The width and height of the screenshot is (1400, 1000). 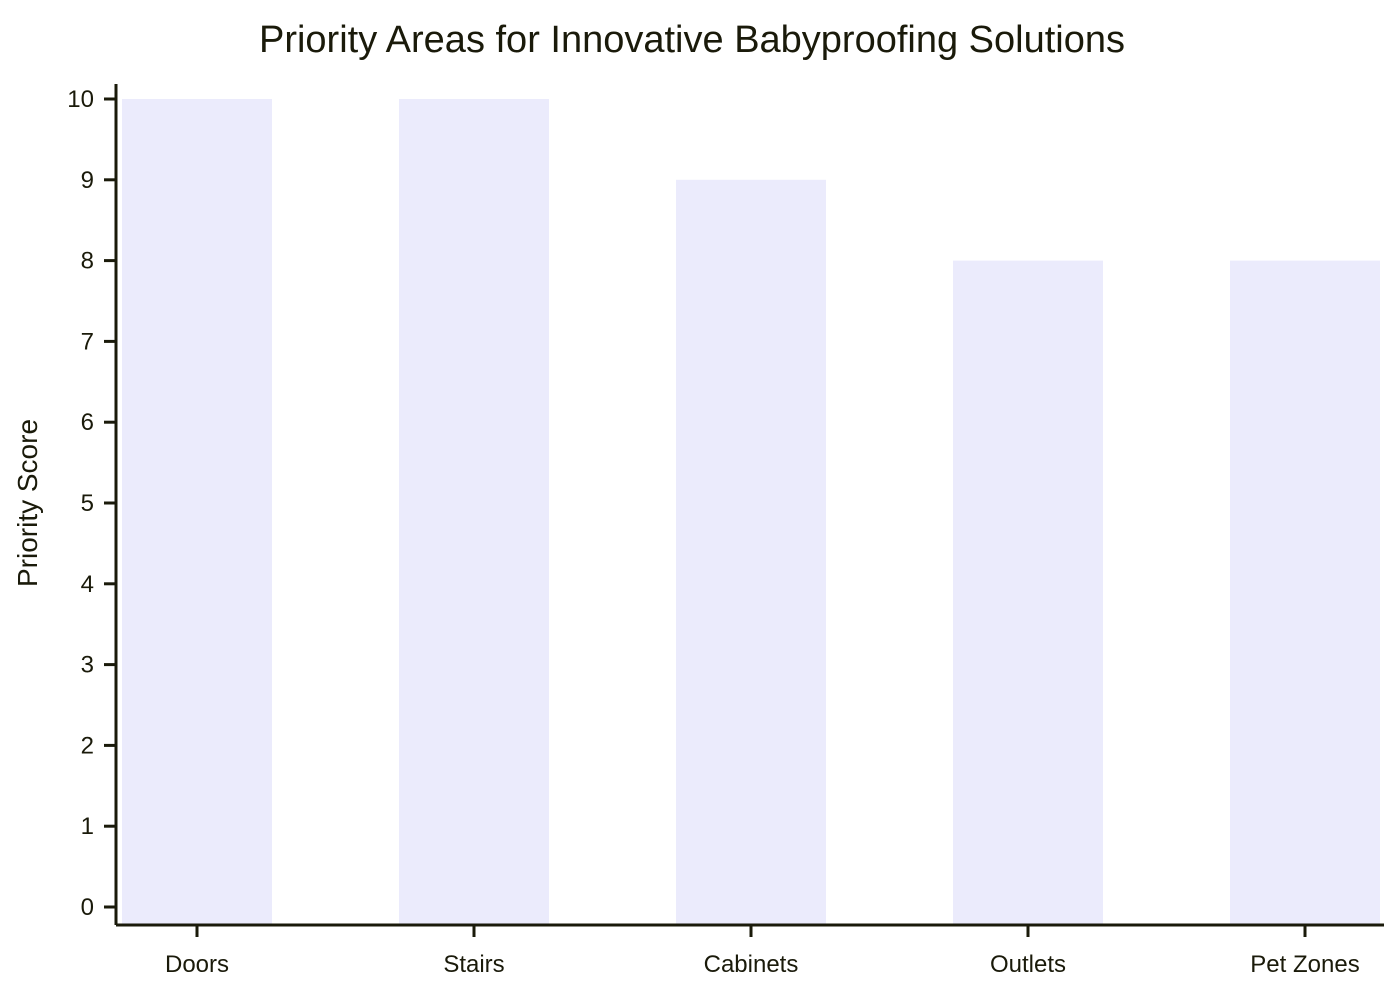 I want to click on bar-outlets, so click(x=1028, y=593).